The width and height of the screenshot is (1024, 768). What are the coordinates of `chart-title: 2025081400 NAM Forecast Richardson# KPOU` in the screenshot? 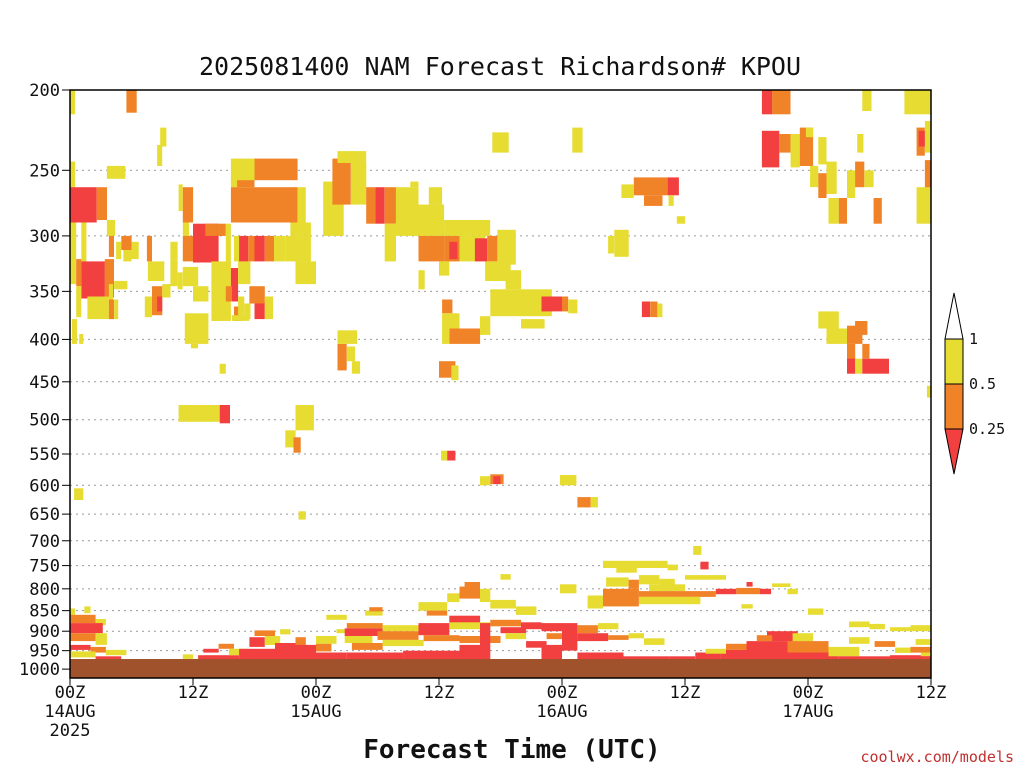 It's located at (500, 66).